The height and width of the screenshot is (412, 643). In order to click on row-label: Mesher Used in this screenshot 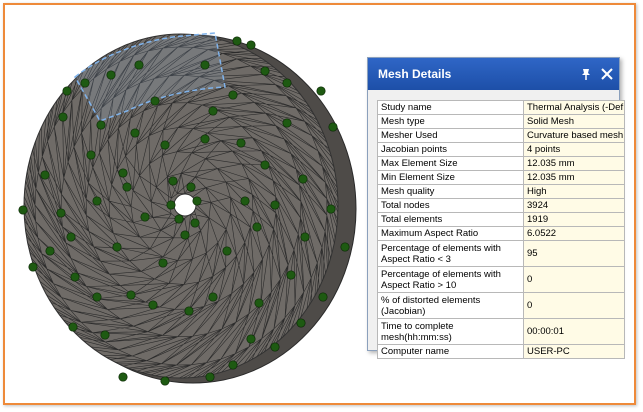, I will do `click(450, 135)`.